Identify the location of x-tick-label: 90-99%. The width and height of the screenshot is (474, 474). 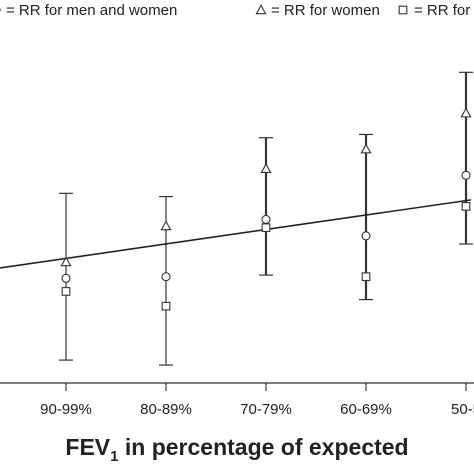
(66, 409).